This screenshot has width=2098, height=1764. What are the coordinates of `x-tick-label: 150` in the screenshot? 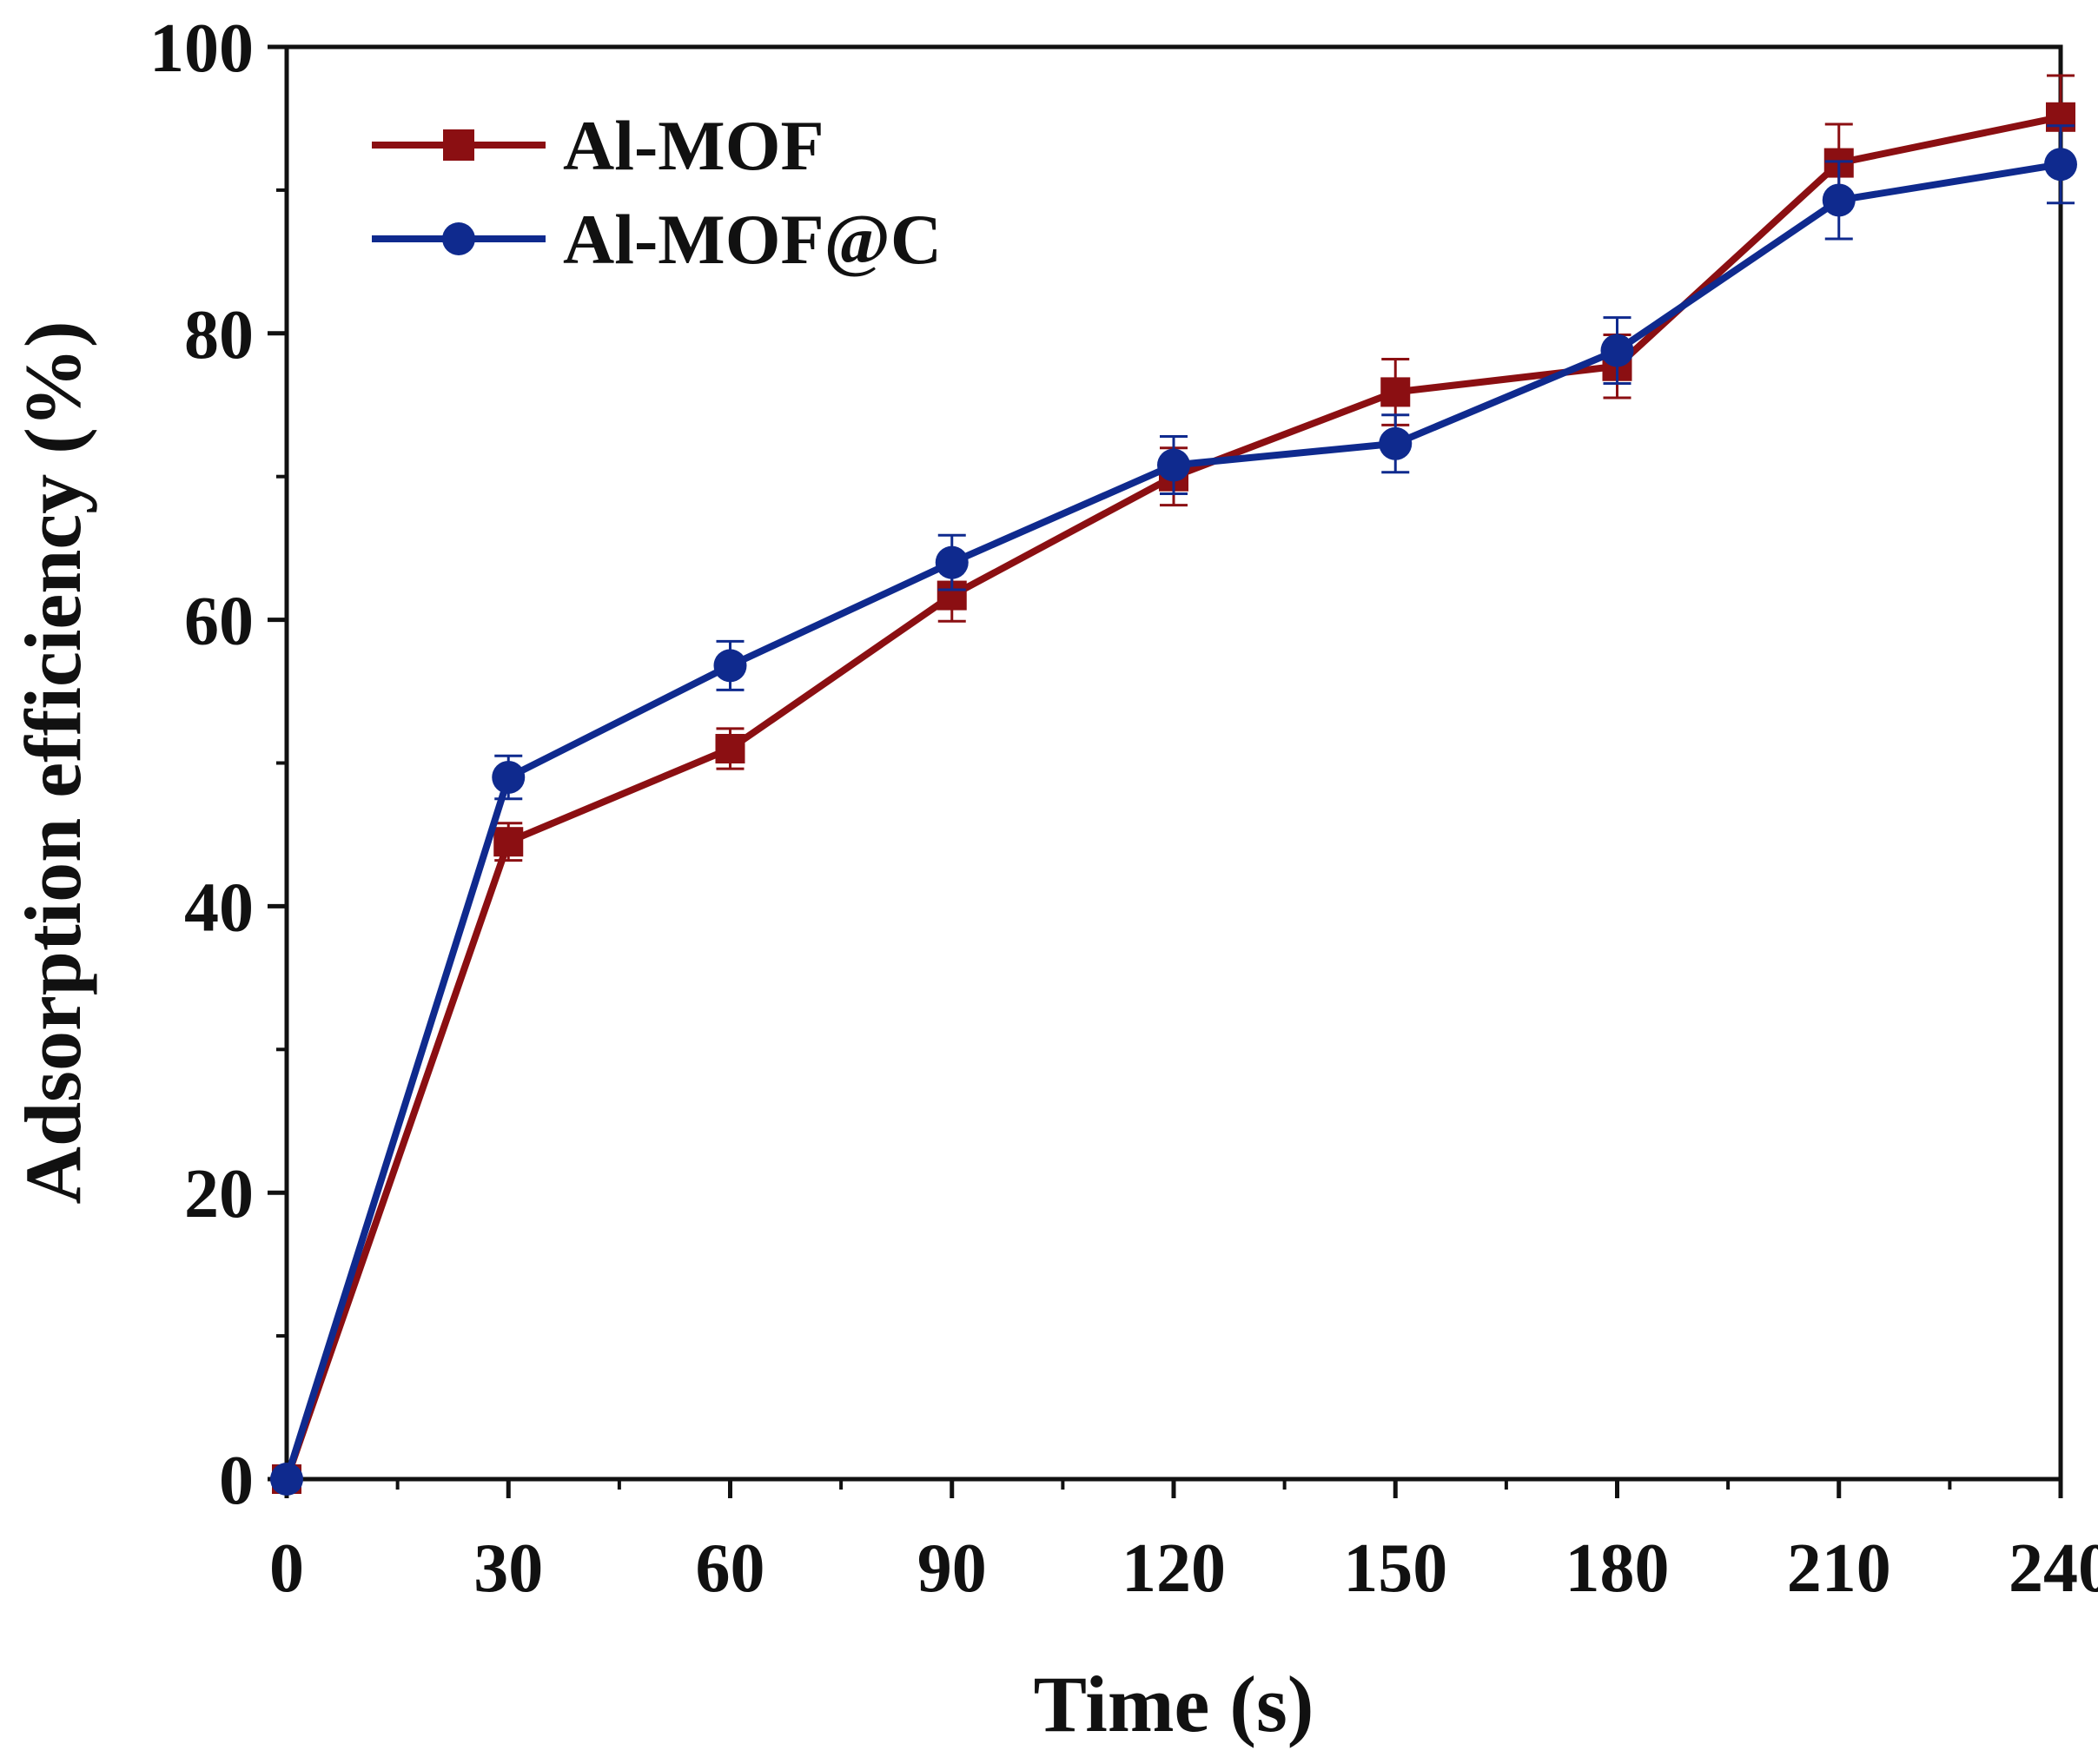 It's located at (1395, 1568).